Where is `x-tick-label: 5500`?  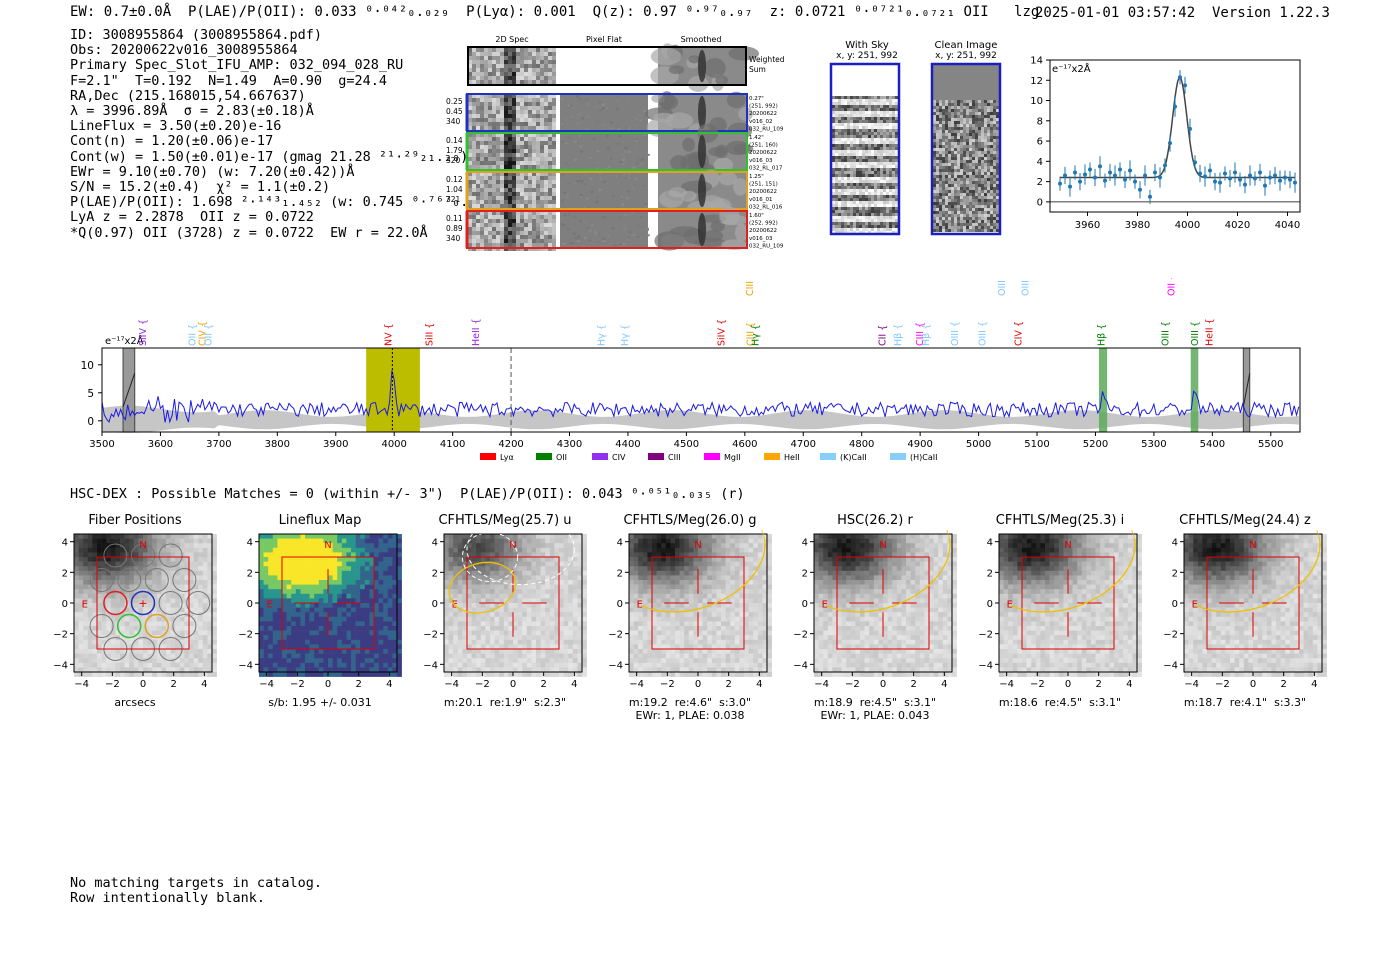
x-tick-label: 5500 is located at coordinates (1270, 444).